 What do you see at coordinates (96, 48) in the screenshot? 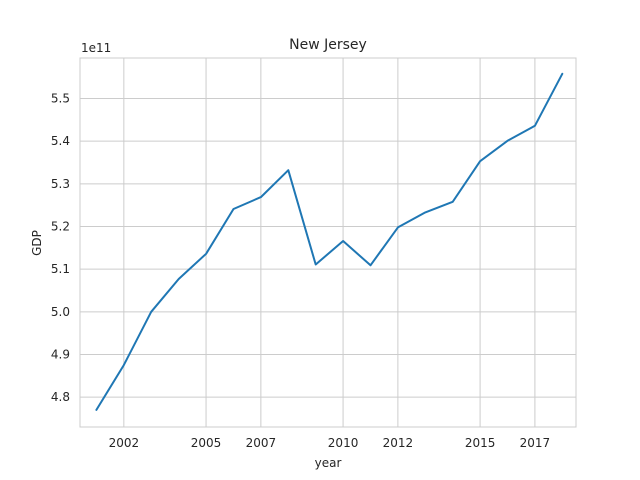
I see `y-axis-offset-label: 1e11` at bounding box center [96, 48].